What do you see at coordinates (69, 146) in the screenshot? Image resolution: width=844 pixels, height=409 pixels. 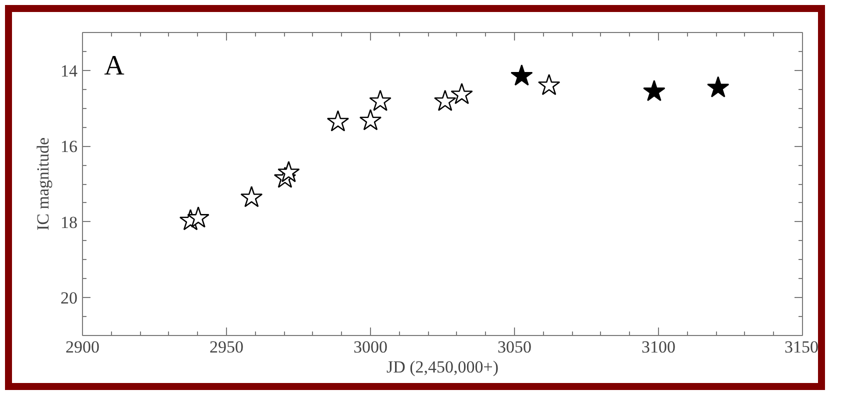 I see `y-tick-label: 16` at bounding box center [69, 146].